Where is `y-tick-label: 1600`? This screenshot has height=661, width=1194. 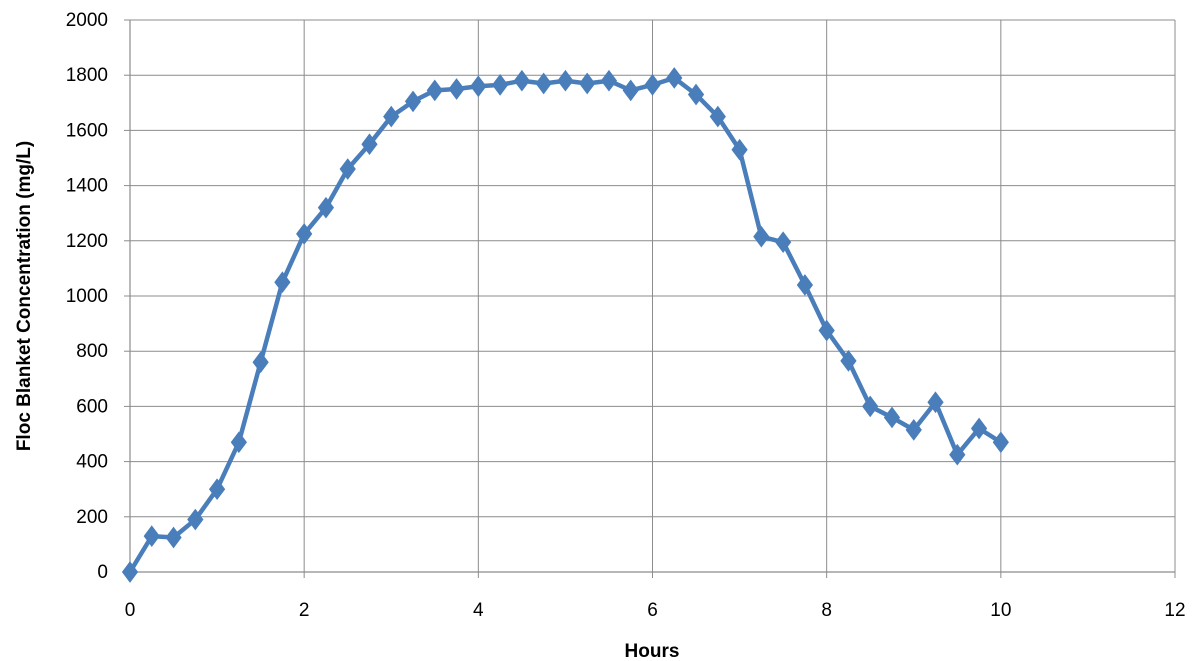
y-tick-label: 1600 is located at coordinates (87, 130).